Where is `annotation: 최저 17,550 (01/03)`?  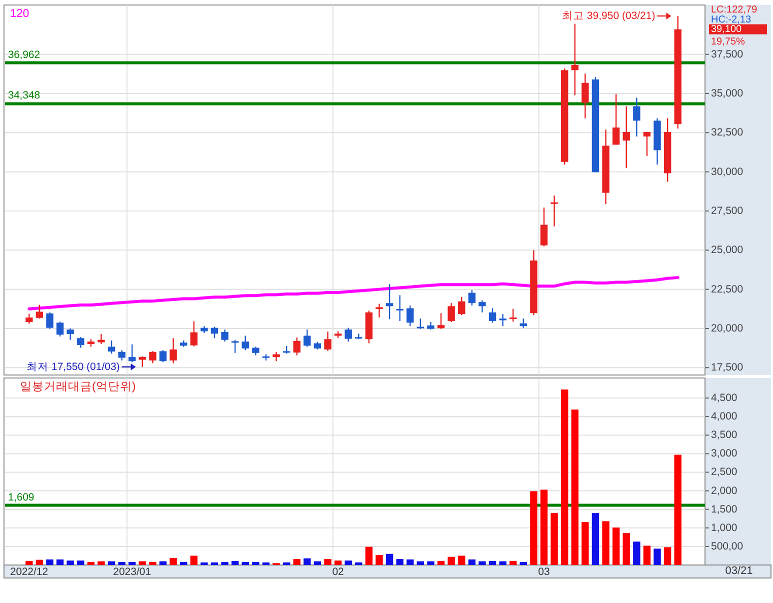 annotation: 최저 17,550 (01/03) is located at coordinates (73, 366).